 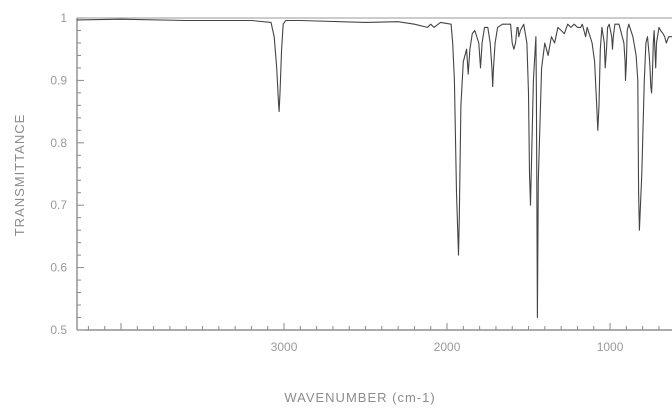 I want to click on y-axis-title: TRANSMITTANCE, so click(x=19, y=175).